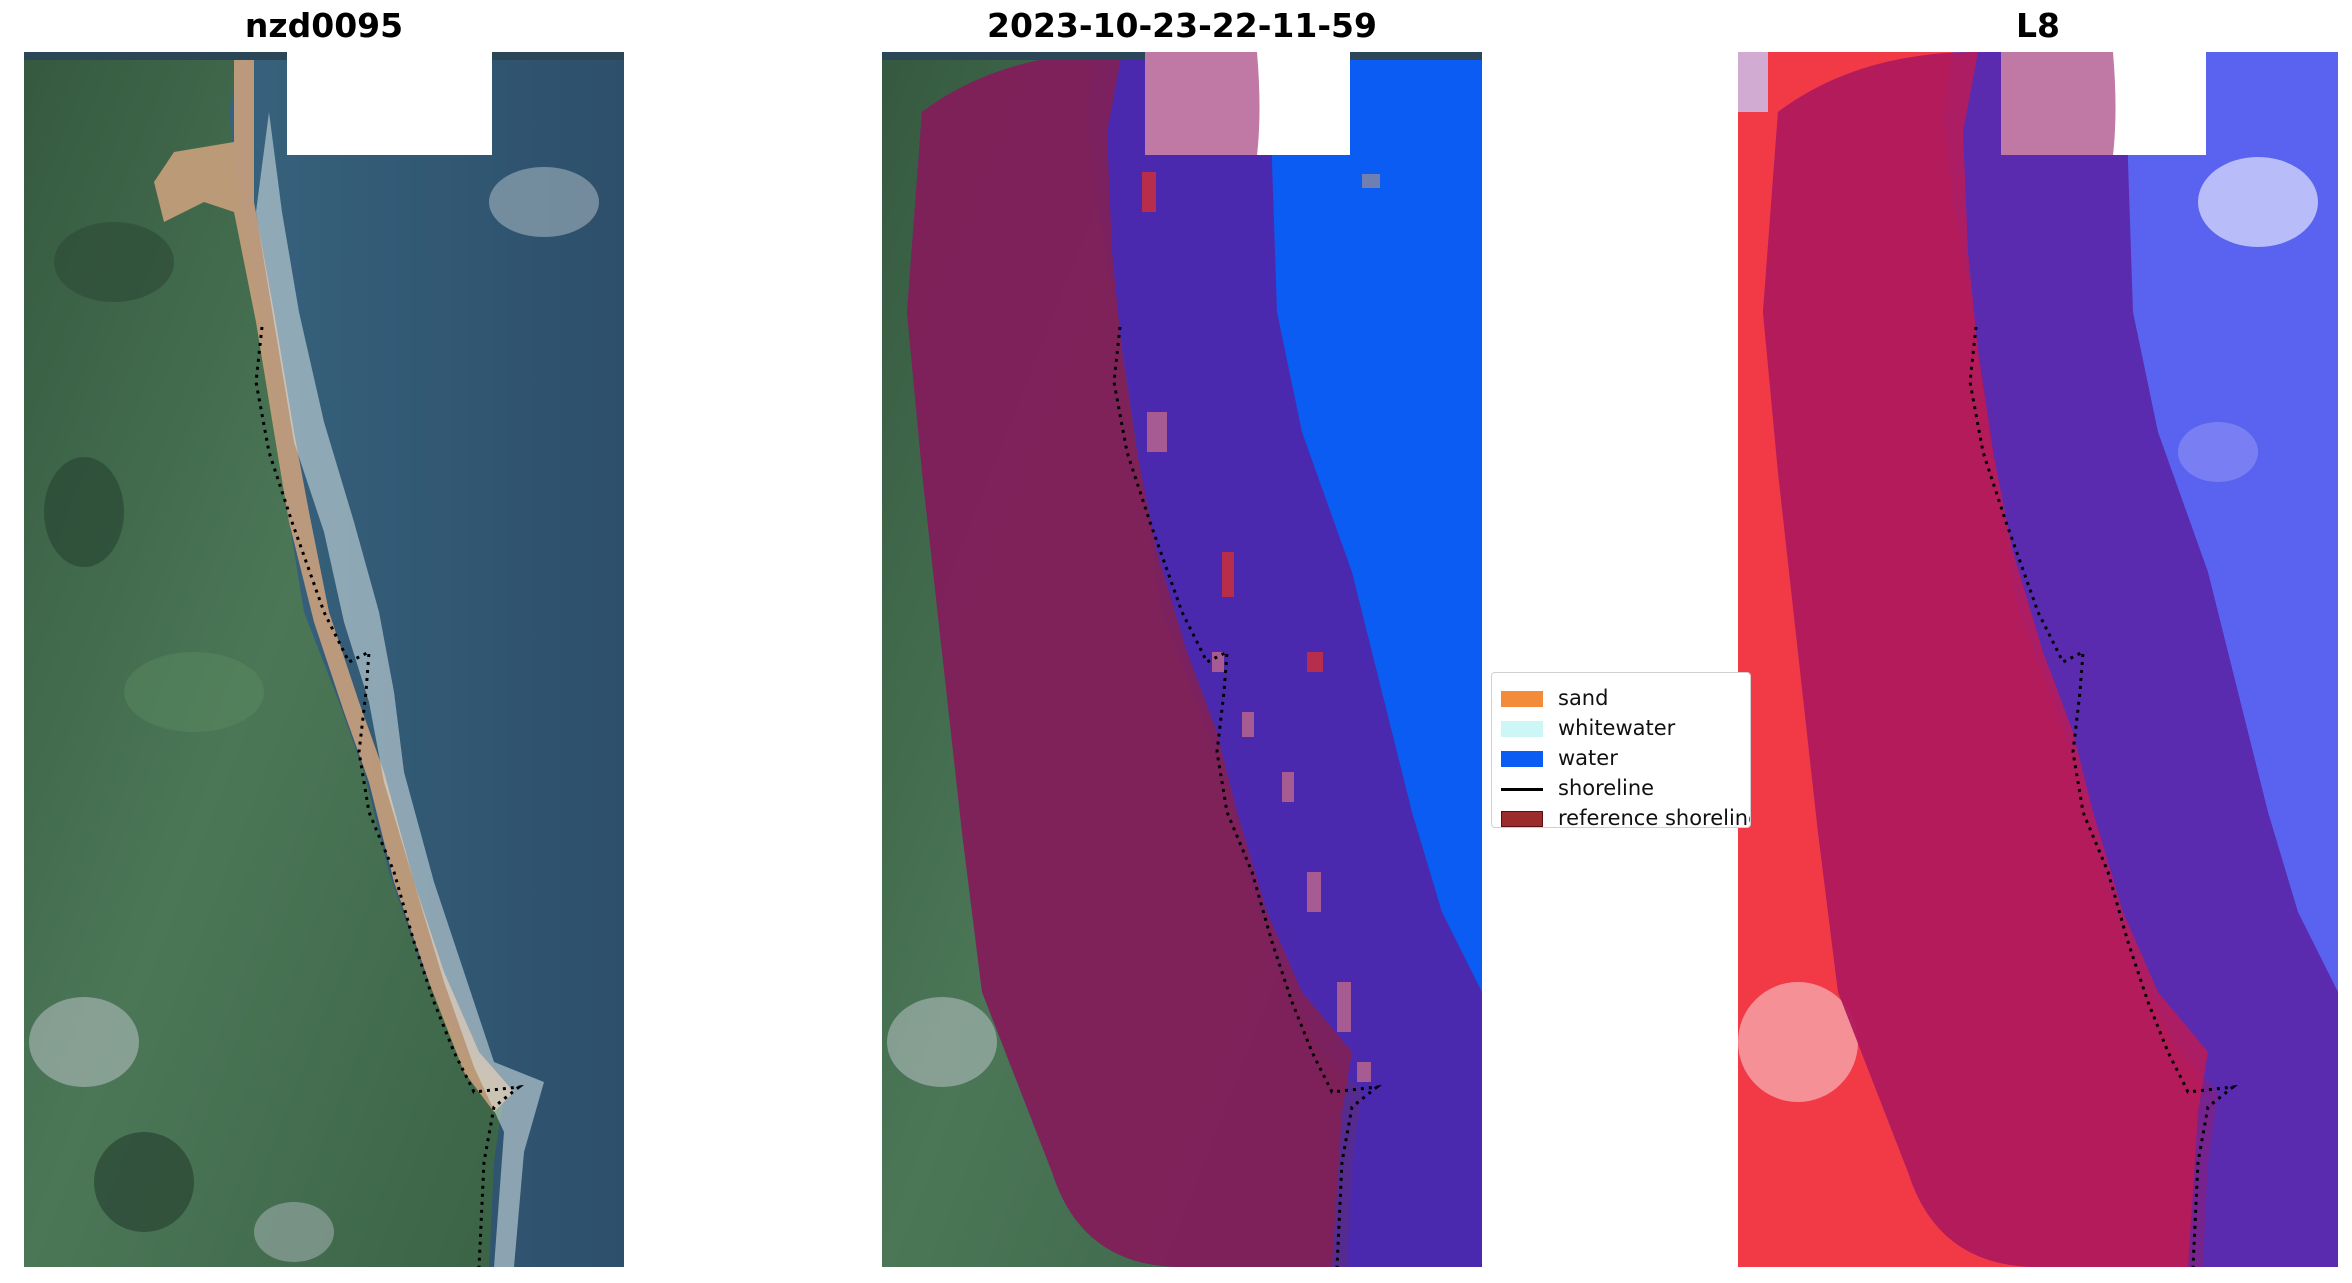  I want to click on panel-title-classification: 2023-10-23-22-11-59, so click(1182, 25).